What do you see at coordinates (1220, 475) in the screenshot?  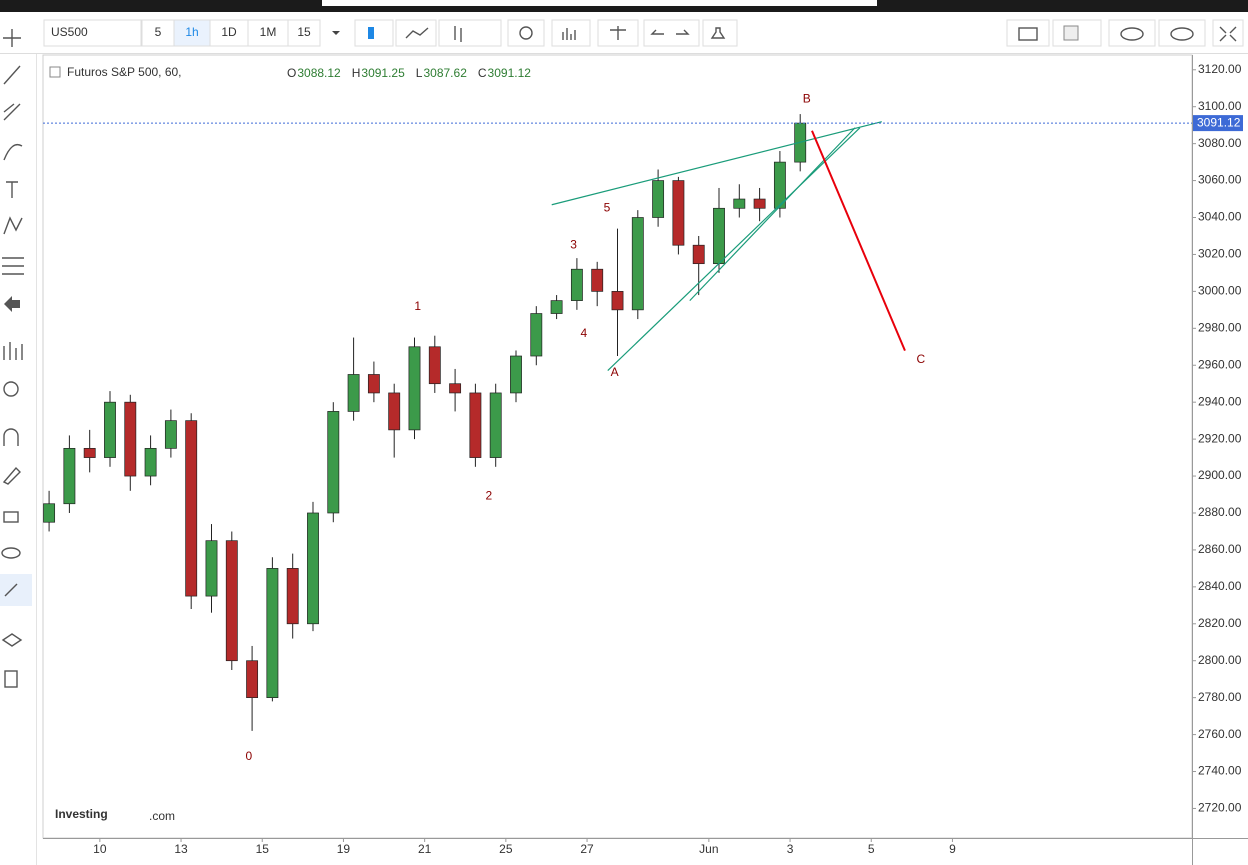 I see `y-tick-label: 2900.00` at bounding box center [1220, 475].